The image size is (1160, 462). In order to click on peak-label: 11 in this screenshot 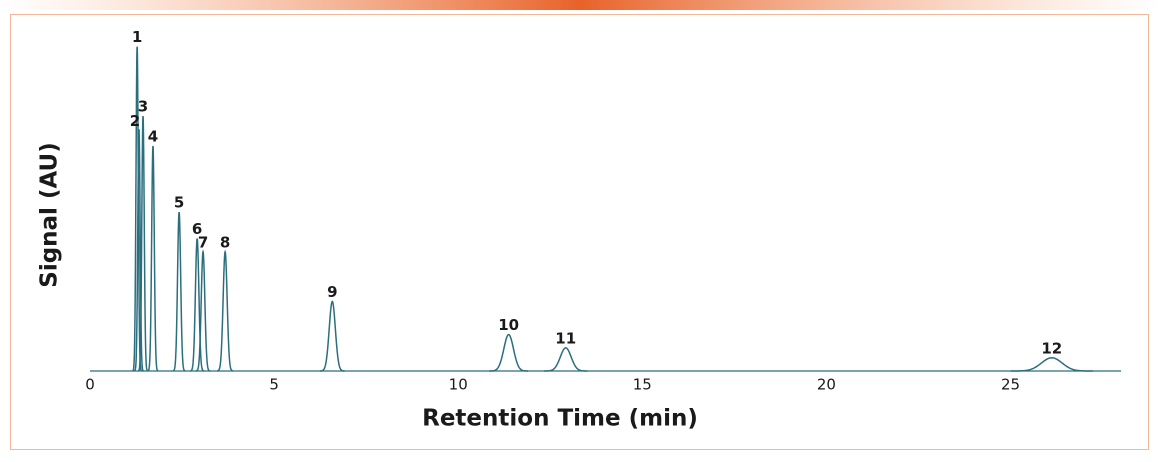, I will do `click(565, 338)`.